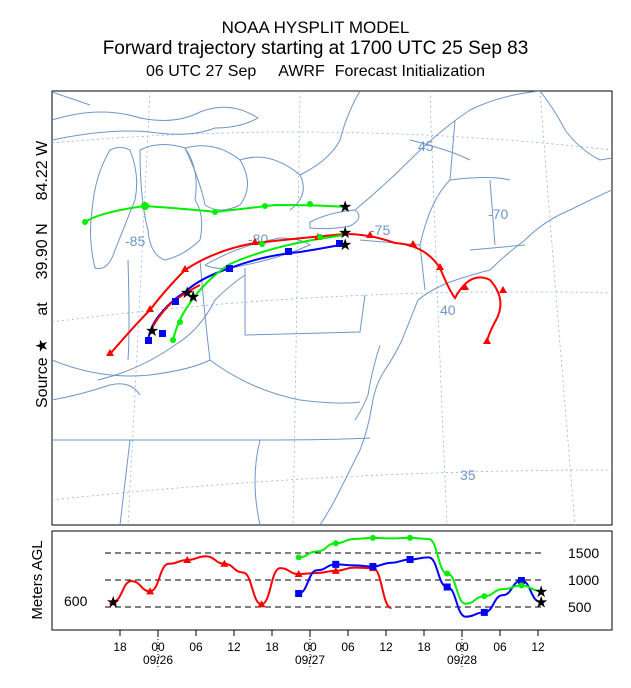 This screenshot has height=688, width=631. What do you see at coordinates (76, 601) in the screenshot?
I see `start-height-label: 600` at bounding box center [76, 601].